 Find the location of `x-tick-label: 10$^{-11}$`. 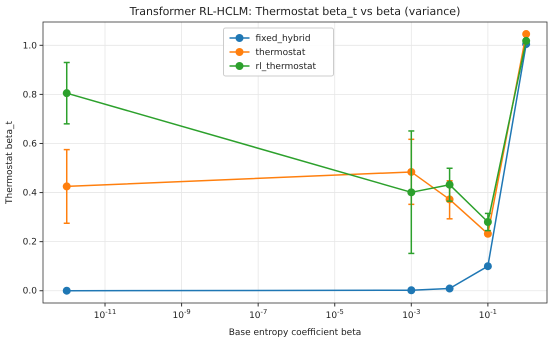

x-tick-label: 10$^{-11}$ is located at coordinates (105, 314).